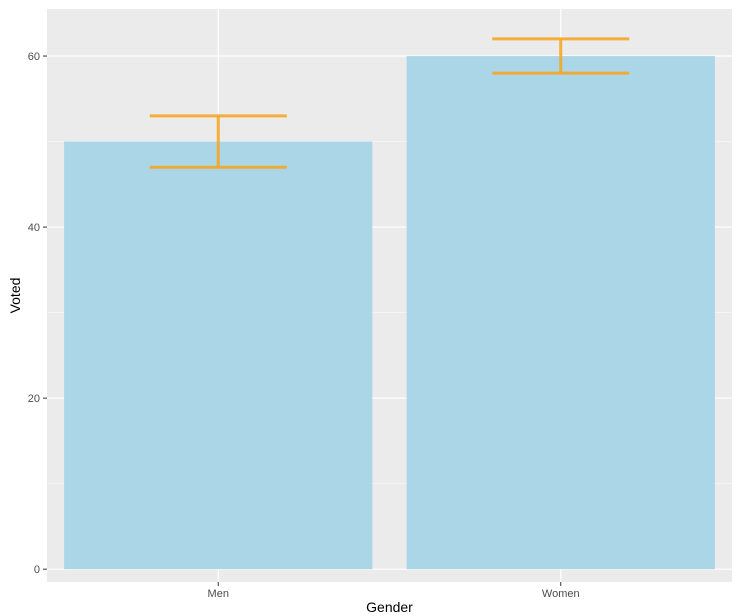  I want to click on y-tick-label: 20, so click(34, 399).